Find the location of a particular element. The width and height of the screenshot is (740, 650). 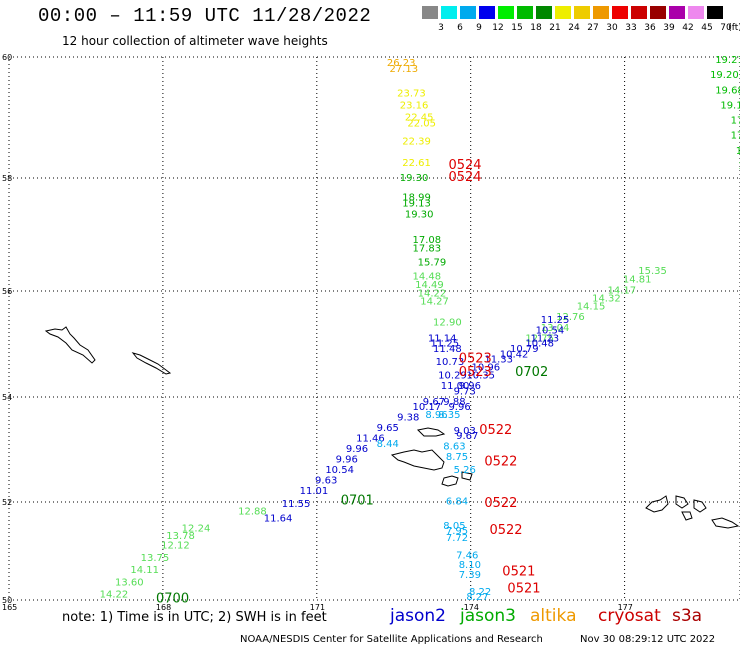

scale-label: 42 is located at coordinates (688, 28).